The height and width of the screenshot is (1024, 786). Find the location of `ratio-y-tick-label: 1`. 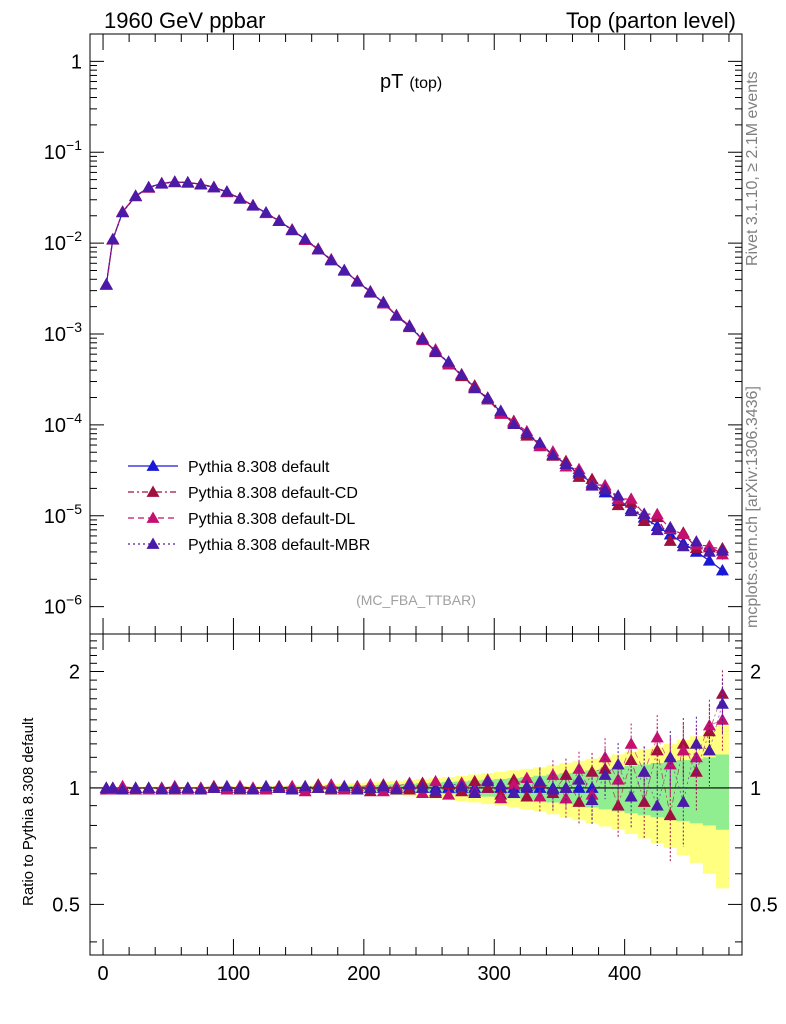

ratio-y-tick-label: 1 is located at coordinates (74, 789).